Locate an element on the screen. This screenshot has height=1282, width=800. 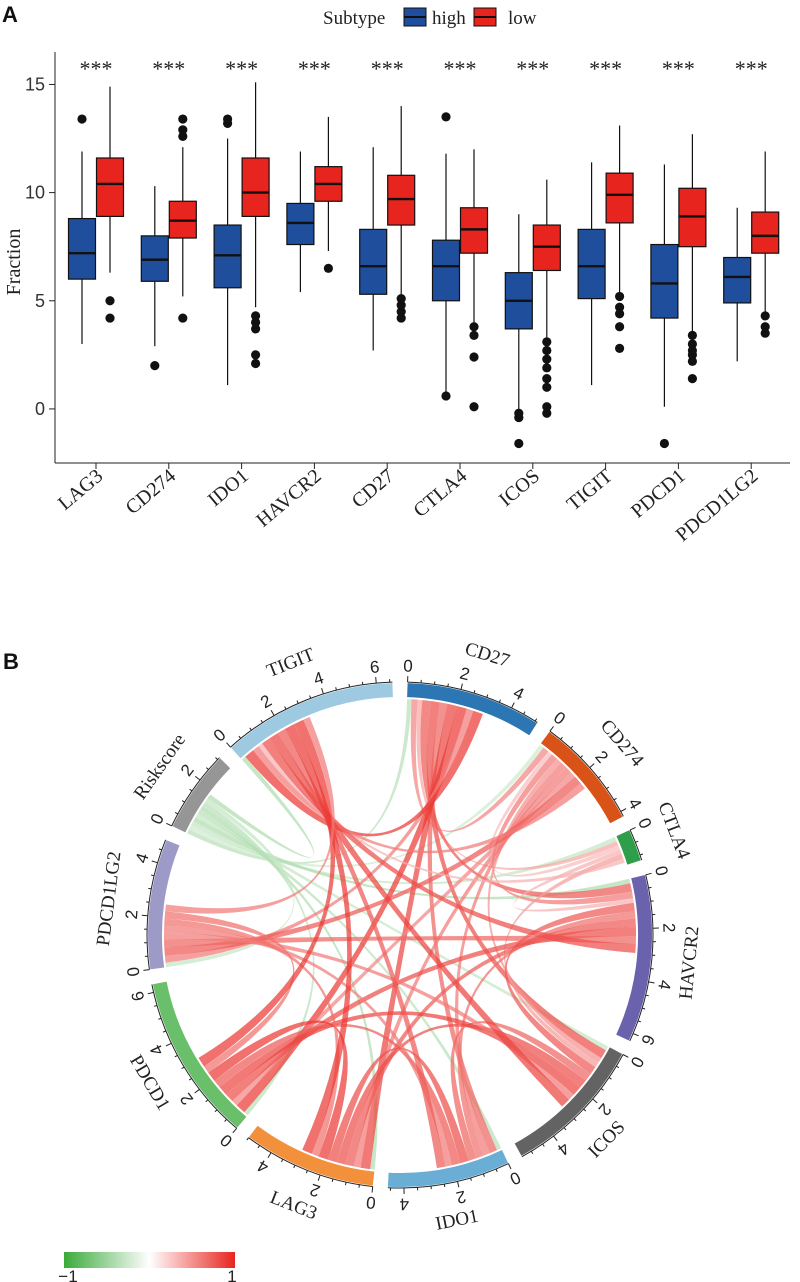
sector-label-ido1: IDO1 is located at coordinates (457, 1220).